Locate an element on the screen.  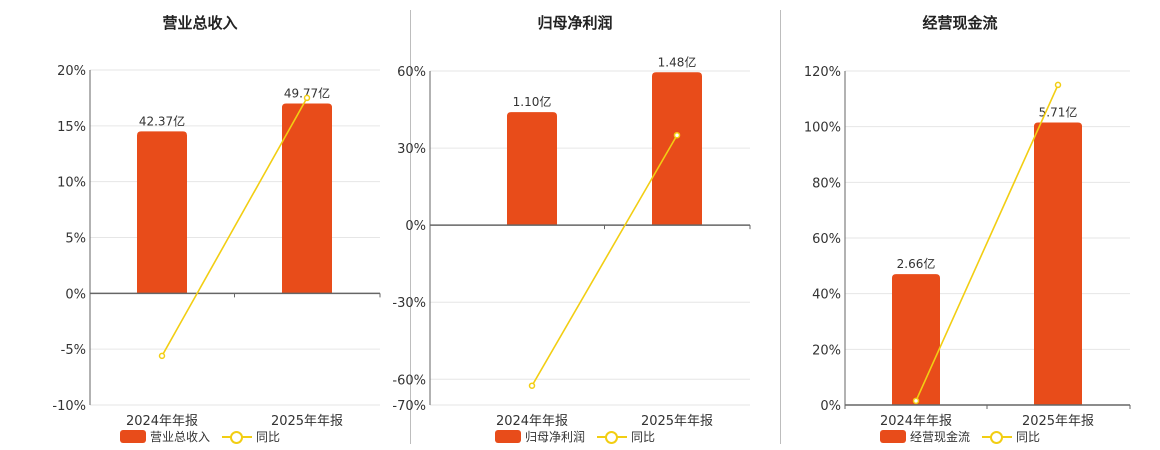
y-tick-label: -10% is located at coordinates (69, 406).